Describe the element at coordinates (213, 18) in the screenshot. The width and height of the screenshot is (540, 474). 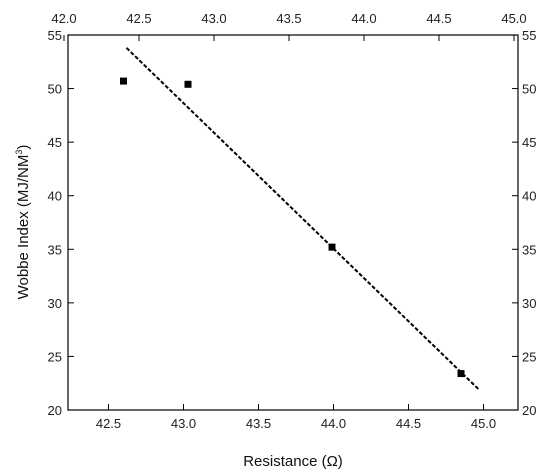
I see `top-tick-label: 43.0` at that location.